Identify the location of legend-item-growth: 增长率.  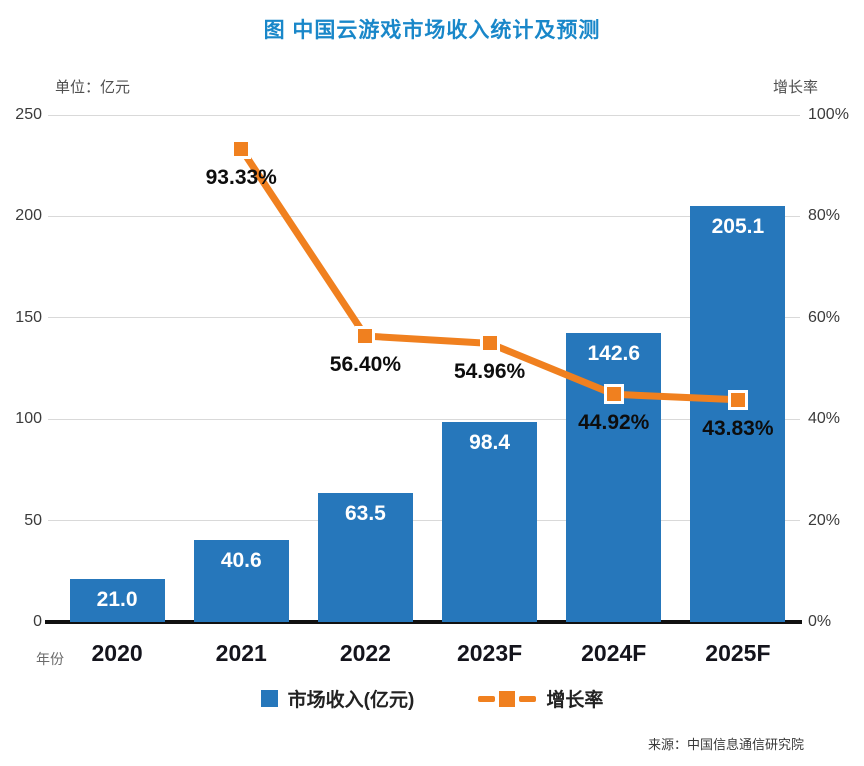
(540, 698).